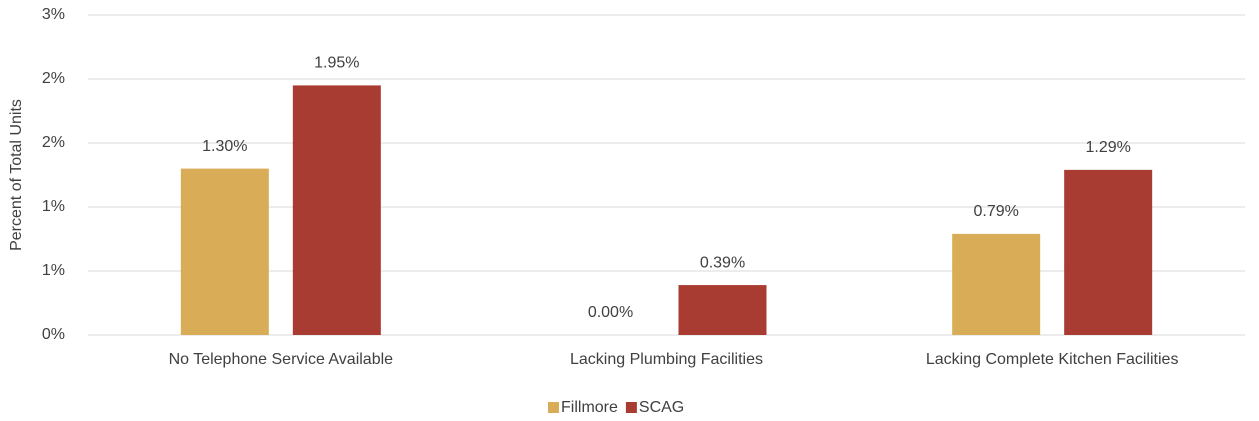  What do you see at coordinates (995, 211) in the screenshot?
I see `data-label: 0.79%` at bounding box center [995, 211].